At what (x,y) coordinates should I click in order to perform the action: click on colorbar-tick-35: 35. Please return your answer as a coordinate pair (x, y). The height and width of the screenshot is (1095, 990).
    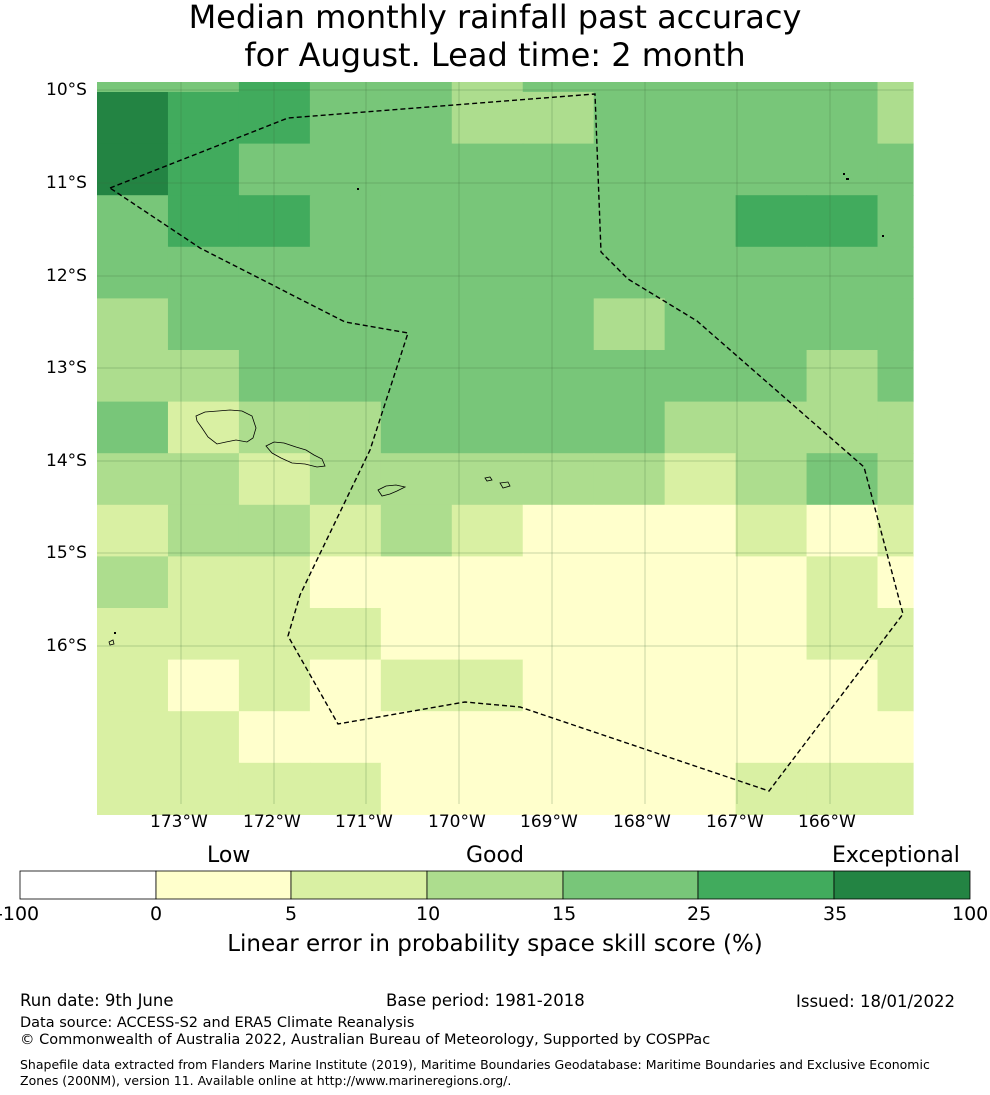
    Looking at the image, I should click on (835, 914).